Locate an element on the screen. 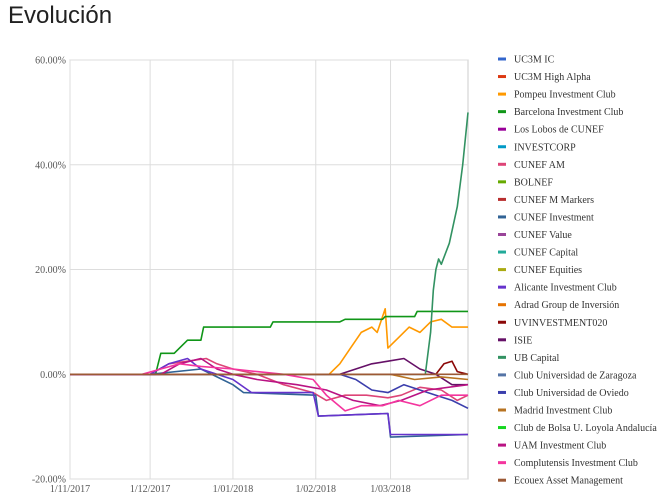 This screenshot has height=500, width=659. legend-label: Club de Bolsa U. Loyola Andalucía is located at coordinates (585, 428).